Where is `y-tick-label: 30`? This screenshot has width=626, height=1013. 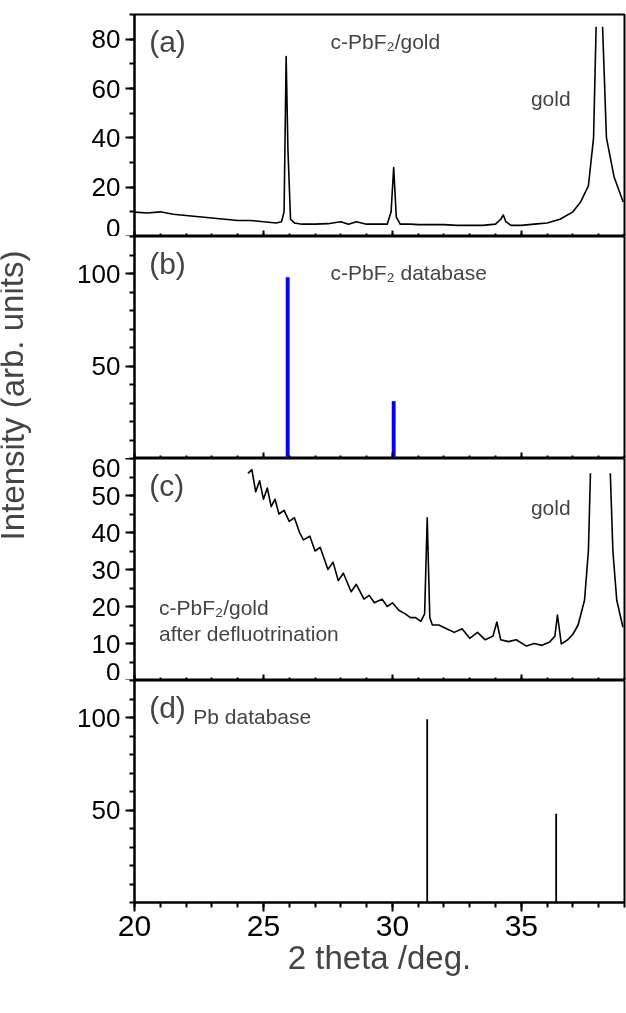 y-tick-label: 30 is located at coordinates (106, 569).